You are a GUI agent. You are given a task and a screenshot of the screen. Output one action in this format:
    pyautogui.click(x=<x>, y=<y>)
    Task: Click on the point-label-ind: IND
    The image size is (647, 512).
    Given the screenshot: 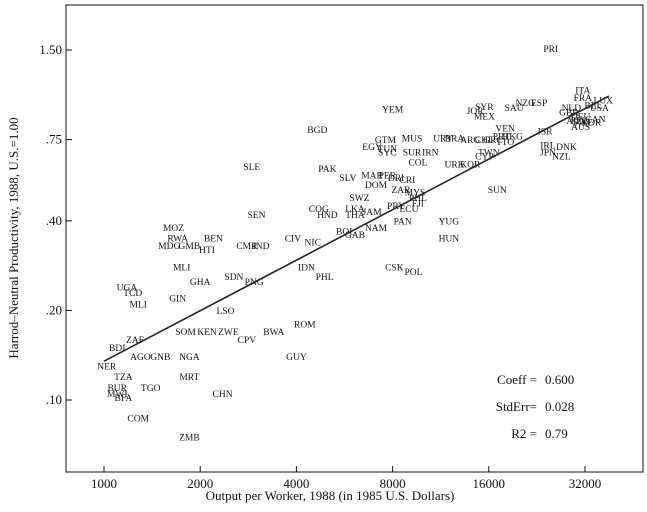 What is the action you would take?
    pyautogui.click(x=261, y=247)
    